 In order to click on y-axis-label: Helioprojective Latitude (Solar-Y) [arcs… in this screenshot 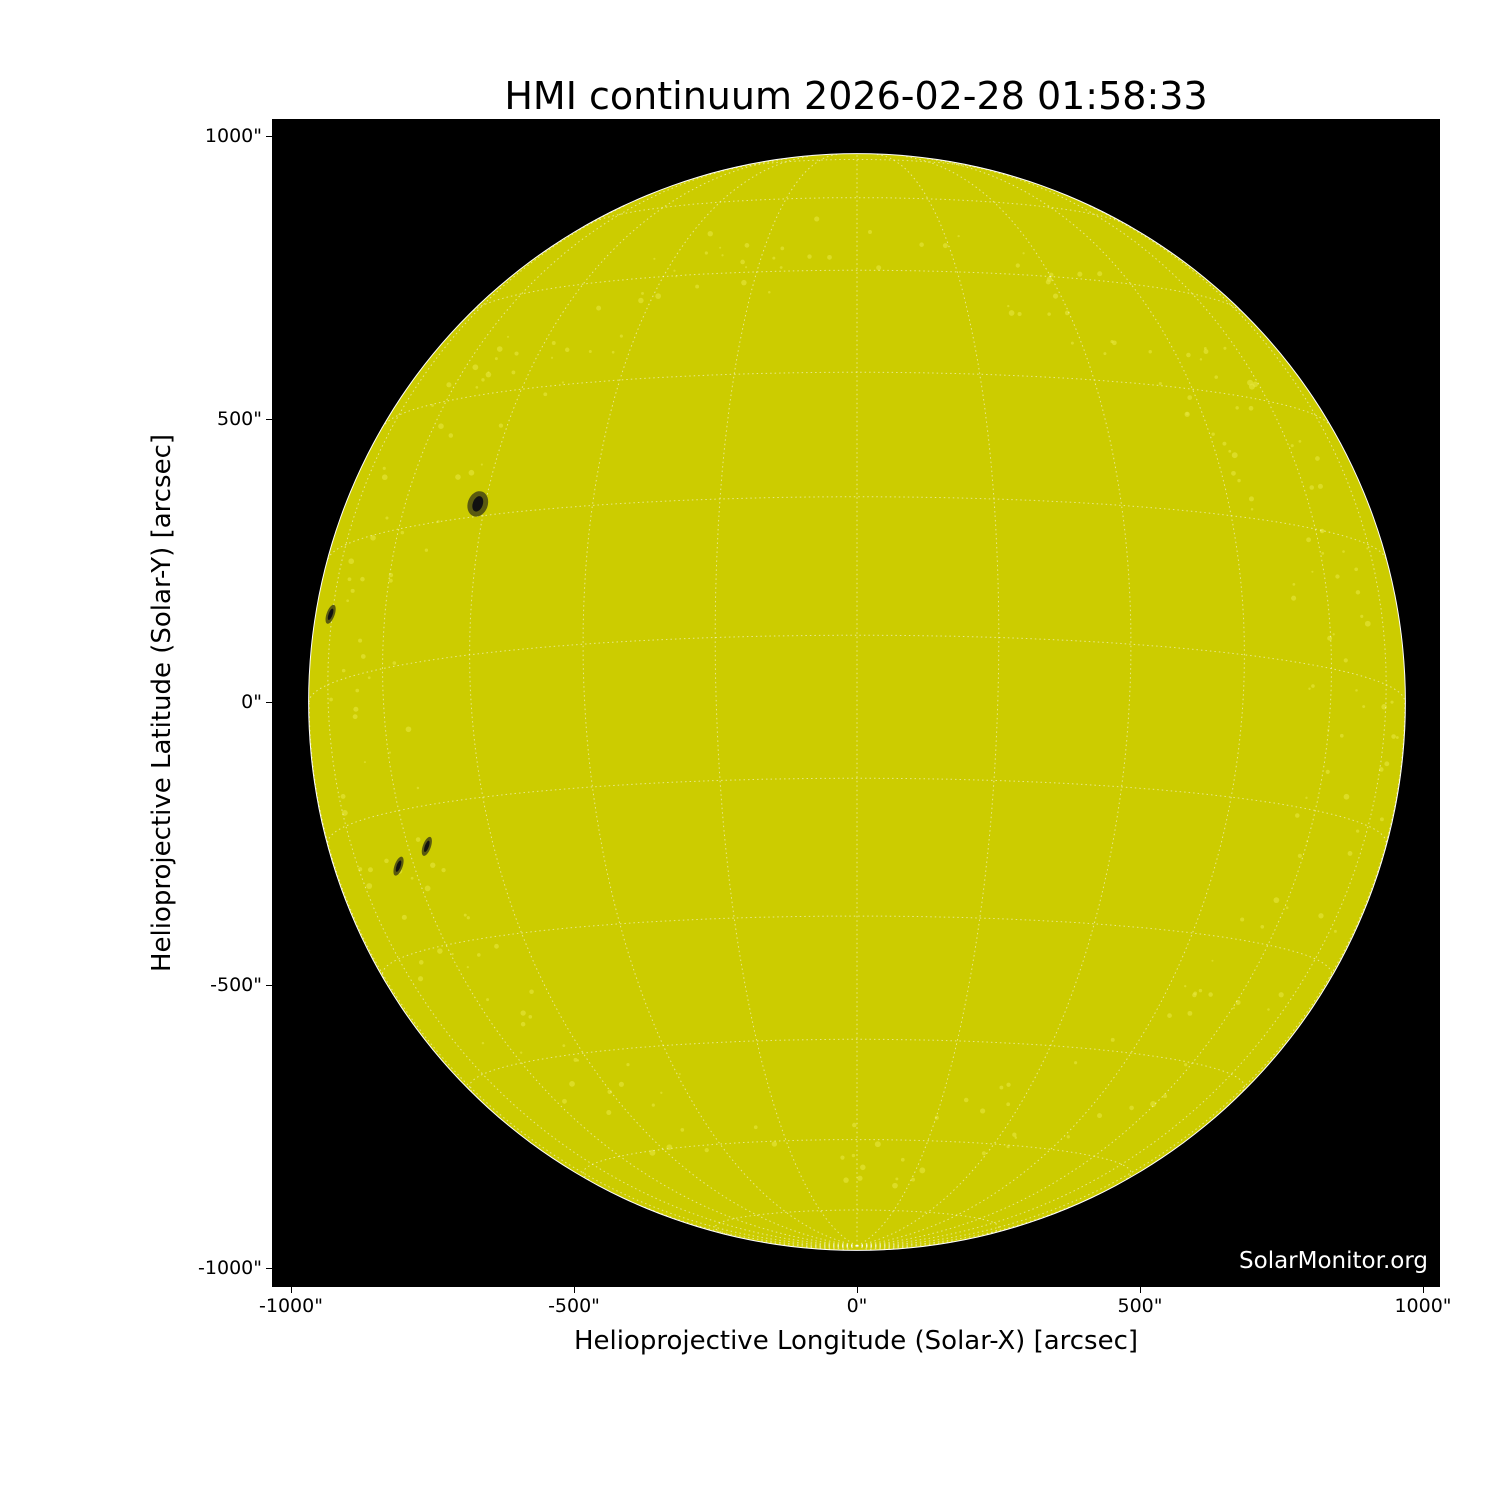, I will do `click(162, 703)`.